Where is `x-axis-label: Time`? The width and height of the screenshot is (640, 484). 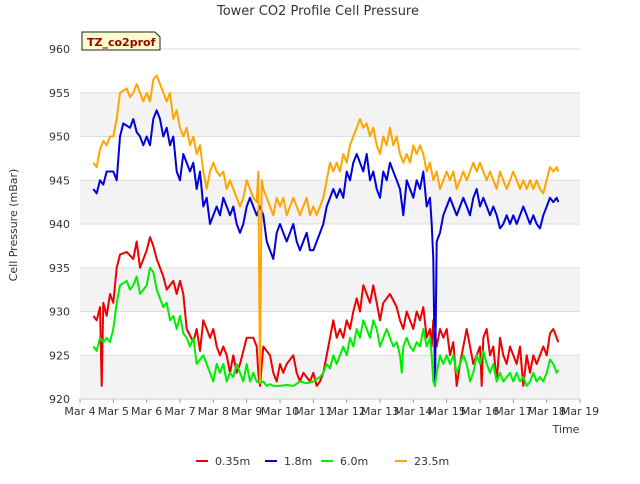
x-axis-label: Time is located at coordinates (566, 429).